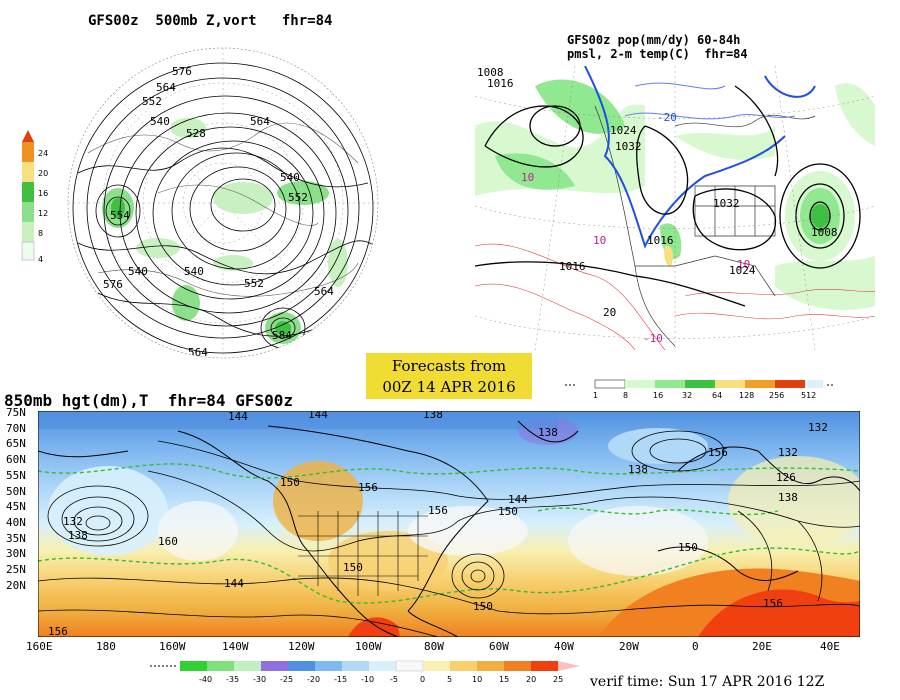 This screenshot has width=900, height=700. What do you see at coordinates (120, 215) in the screenshot?
I see `contour-label: 554` at bounding box center [120, 215].